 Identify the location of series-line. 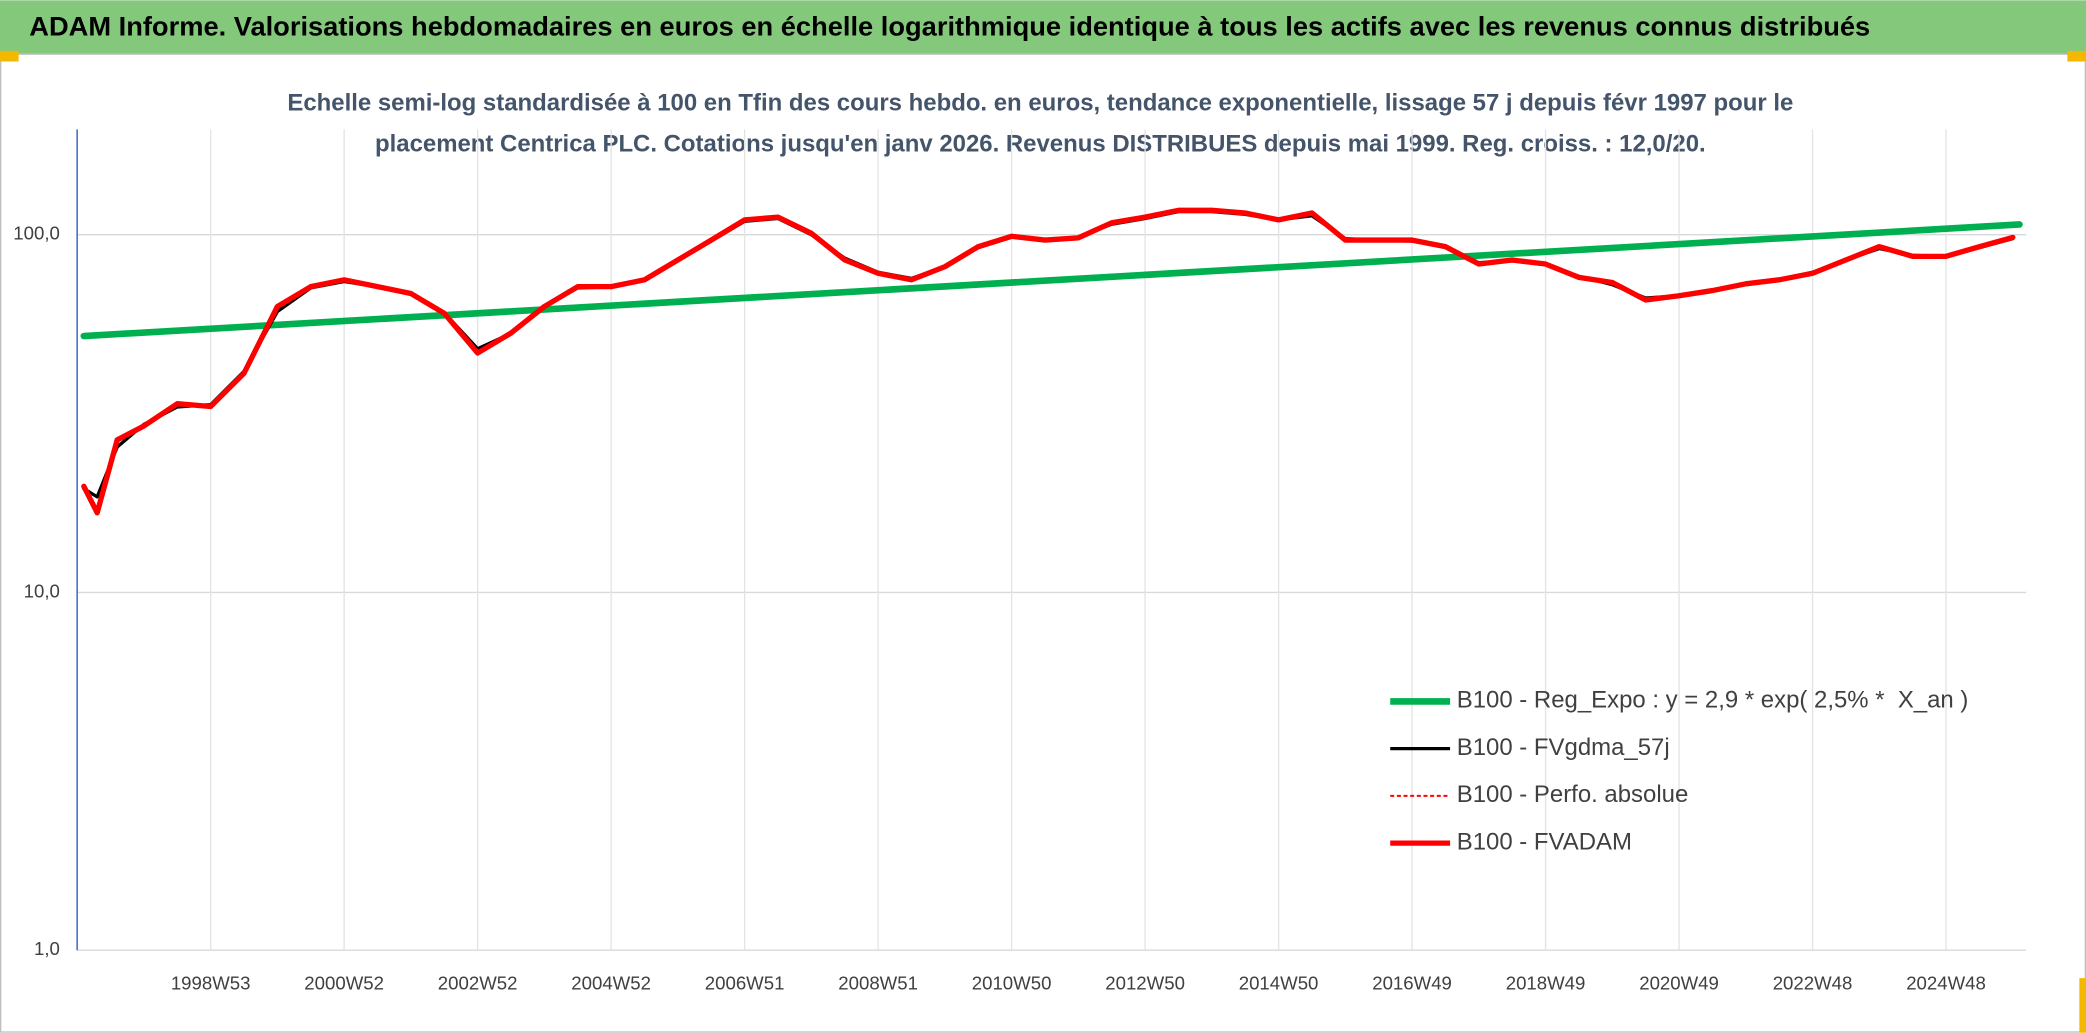
(1051, 280).